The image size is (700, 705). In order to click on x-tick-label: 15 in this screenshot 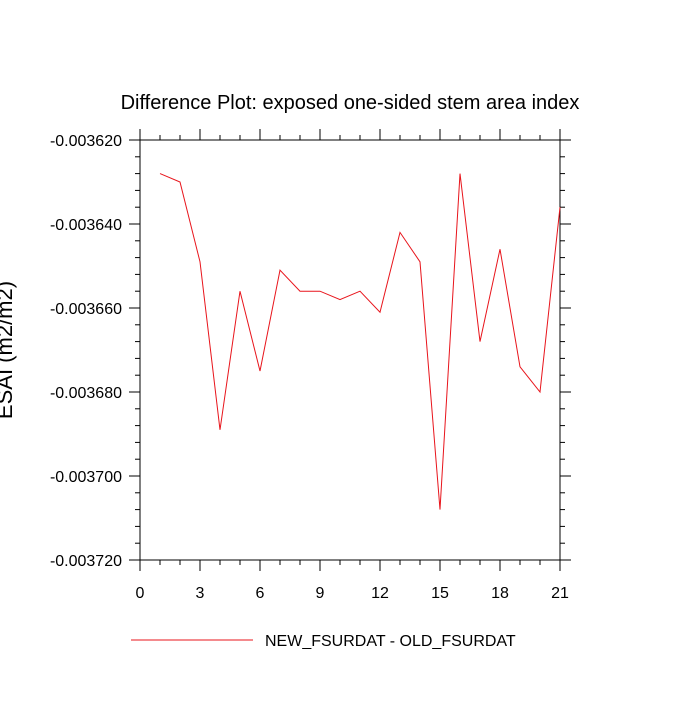, I will do `click(440, 593)`.